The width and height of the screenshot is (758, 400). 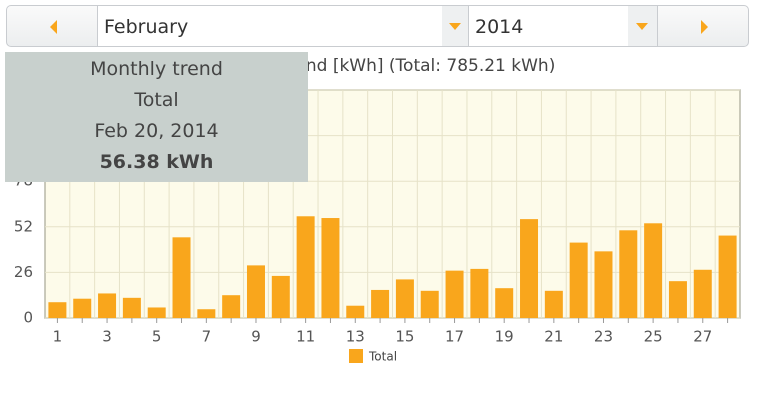 I want to click on x-tick-label: 15, so click(x=404, y=337).